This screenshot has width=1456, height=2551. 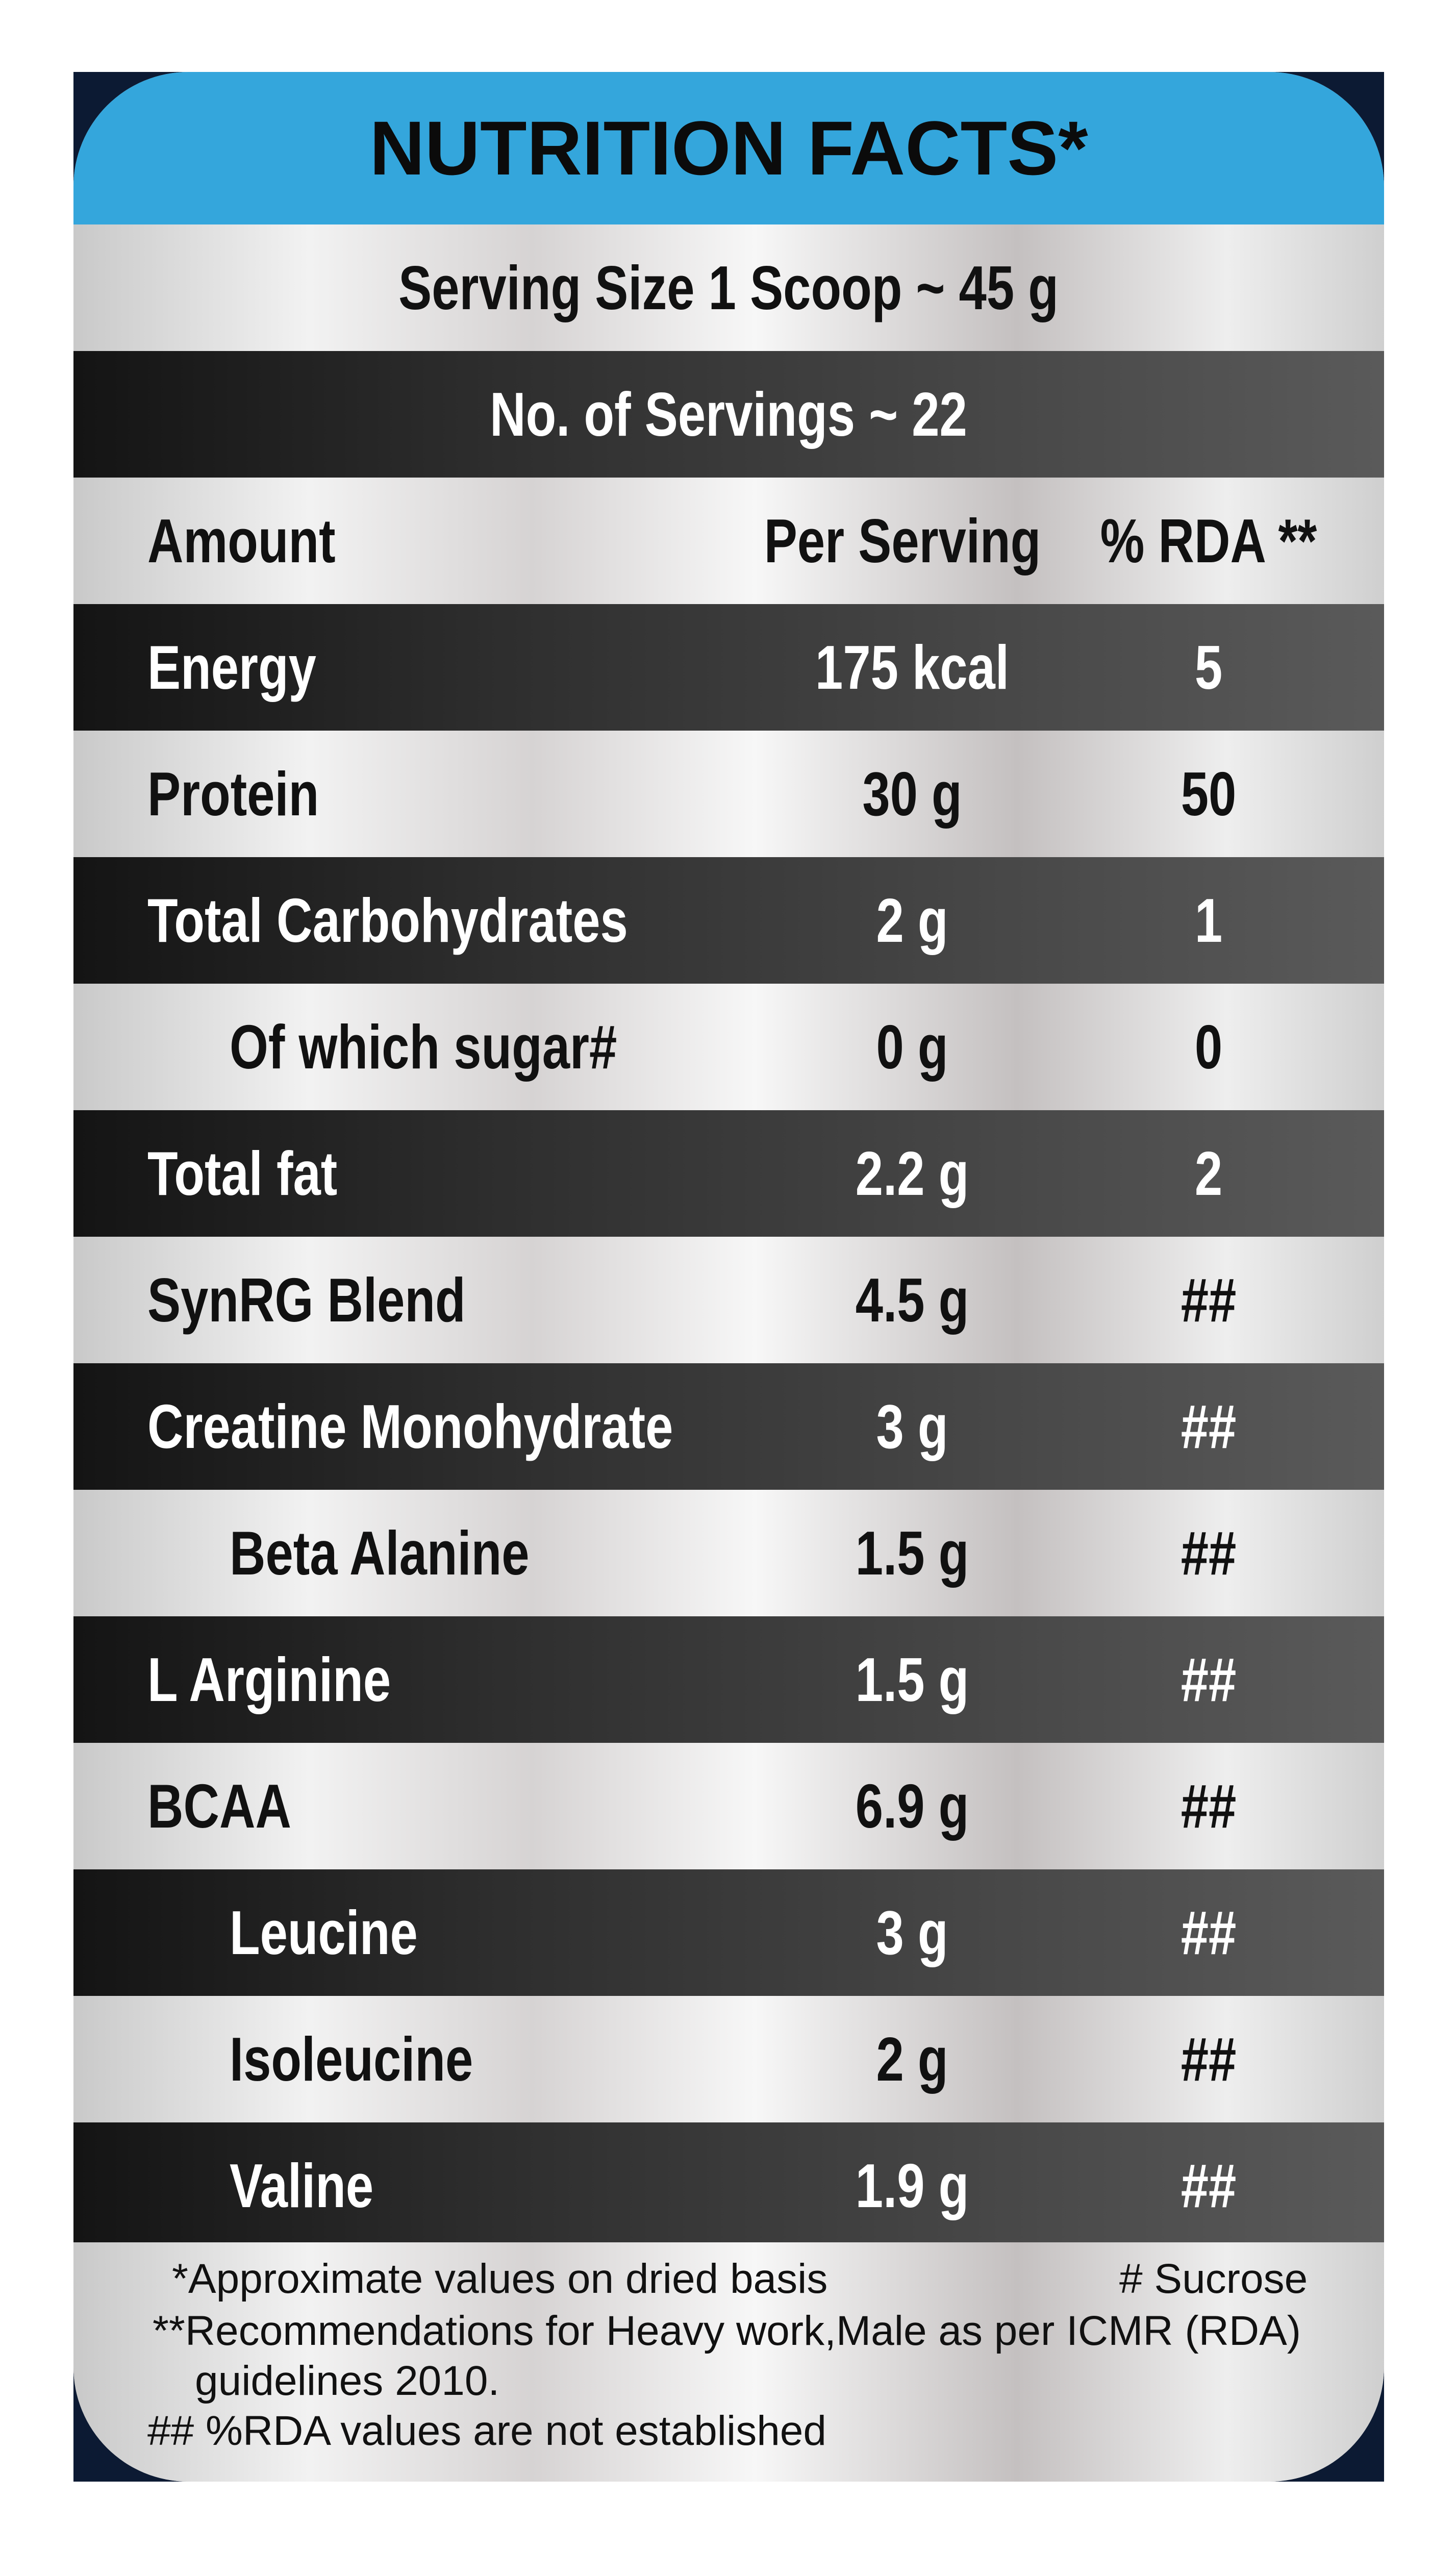 What do you see at coordinates (728, 1300) in the screenshot?
I see `row: SynRG Blend 4.5 g ##` at bounding box center [728, 1300].